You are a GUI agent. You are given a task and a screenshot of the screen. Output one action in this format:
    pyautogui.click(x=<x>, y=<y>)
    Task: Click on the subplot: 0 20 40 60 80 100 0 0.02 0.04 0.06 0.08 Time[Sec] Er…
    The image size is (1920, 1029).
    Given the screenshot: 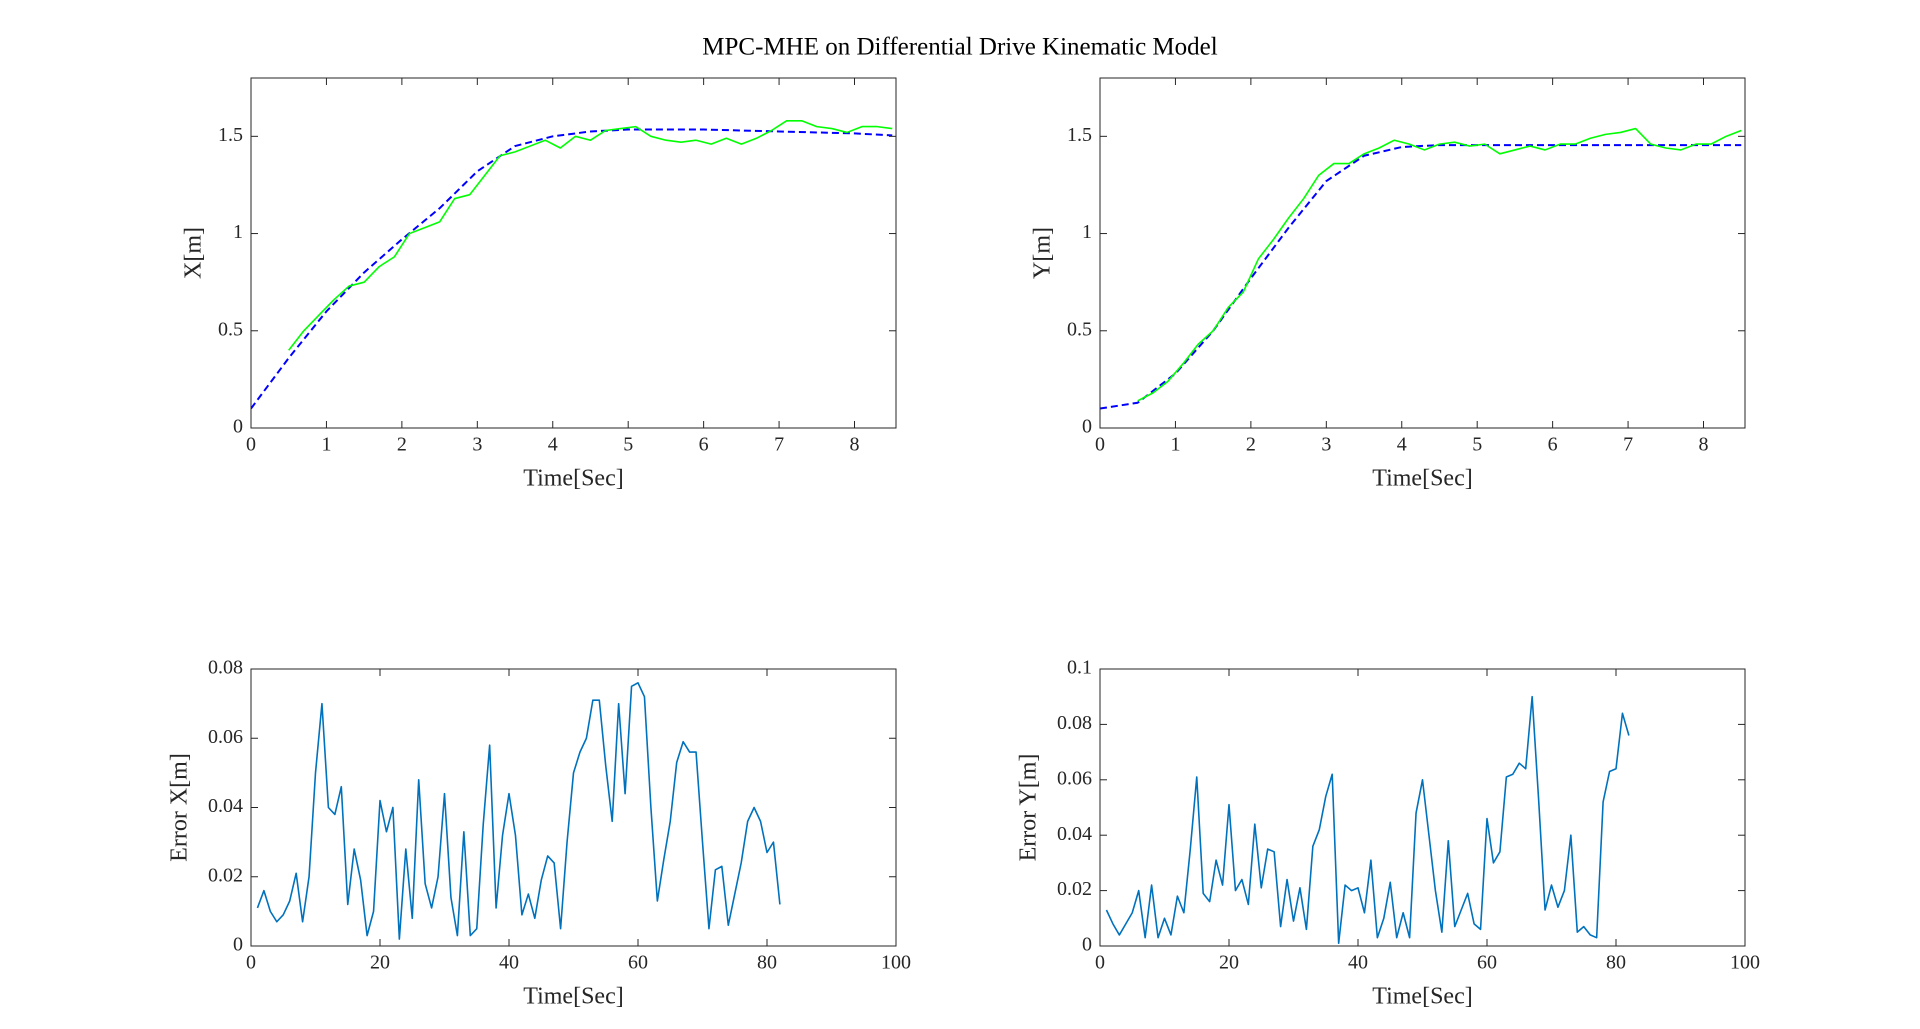 What is the action you would take?
    pyautogui.click(x=539, y=833)
    